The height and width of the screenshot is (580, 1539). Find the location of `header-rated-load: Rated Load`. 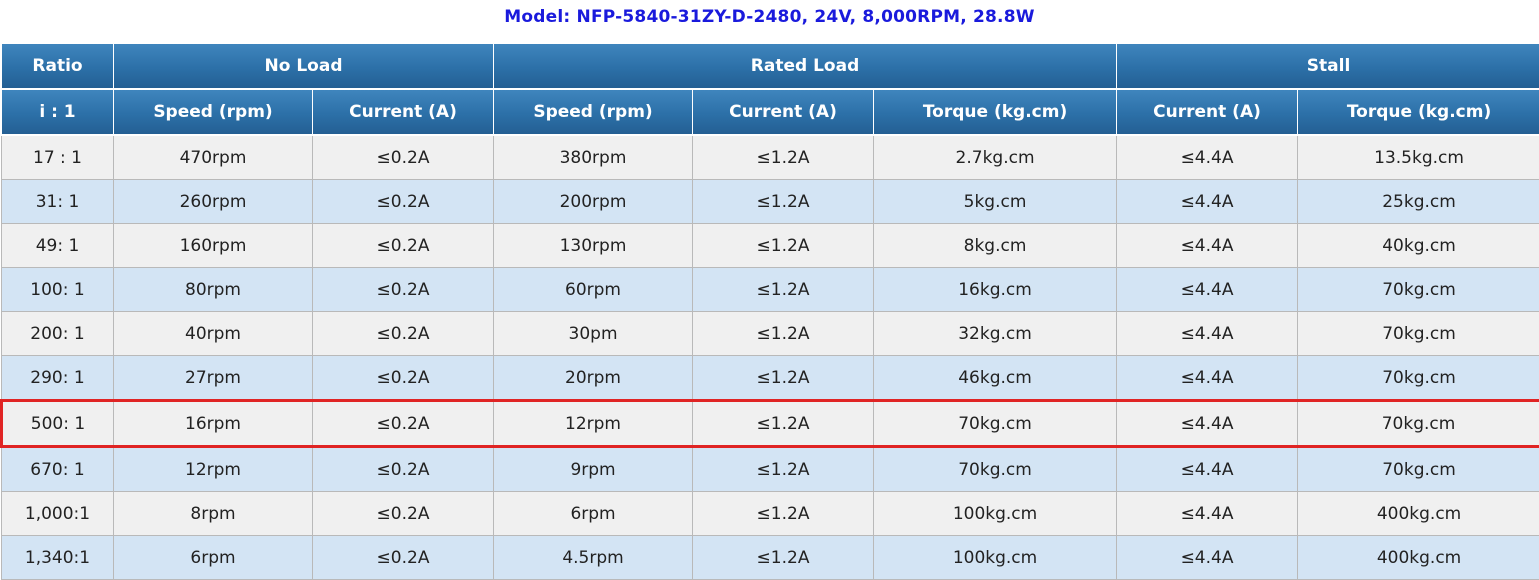

header-rated-load: Rated Load is located at coordinates (805, 67).